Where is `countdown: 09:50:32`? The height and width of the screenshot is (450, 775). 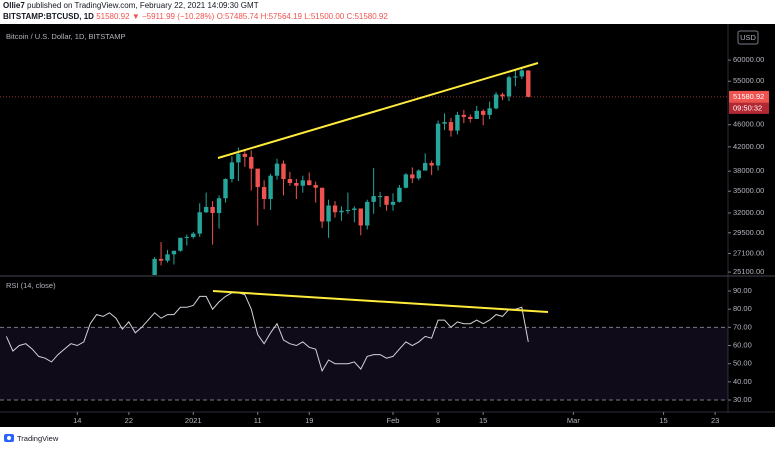 countdown: 09:50:32 is located at coordinates (747, 107).